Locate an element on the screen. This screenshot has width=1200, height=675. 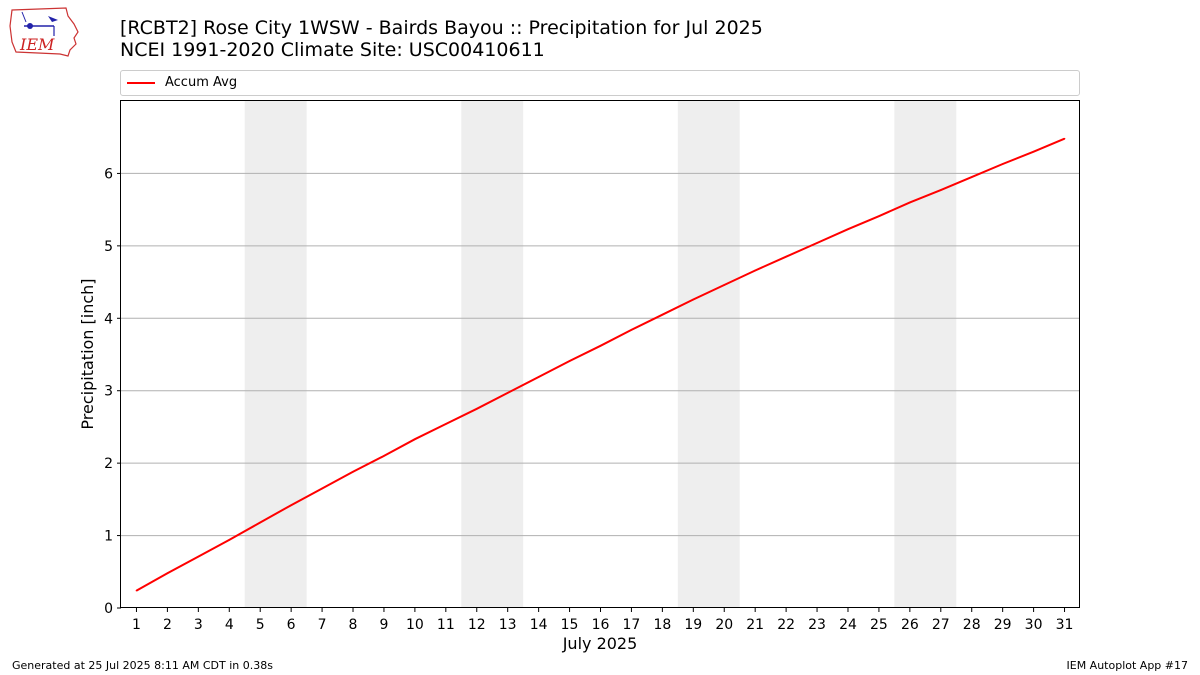
x-tick-label: 28 is located at coordinates (972, 625).